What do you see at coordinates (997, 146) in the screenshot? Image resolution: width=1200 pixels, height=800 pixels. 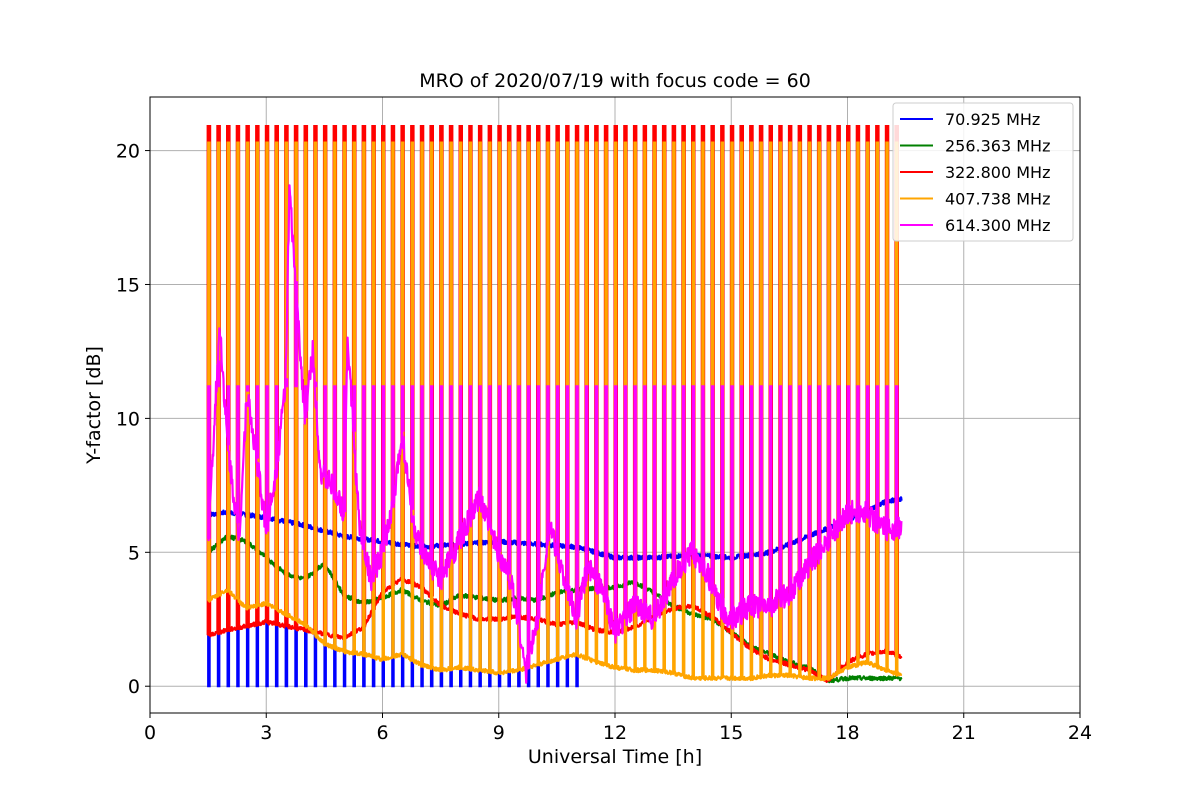 I see `legend-label: 256.363 MHz` at bounding box center [997, 146].